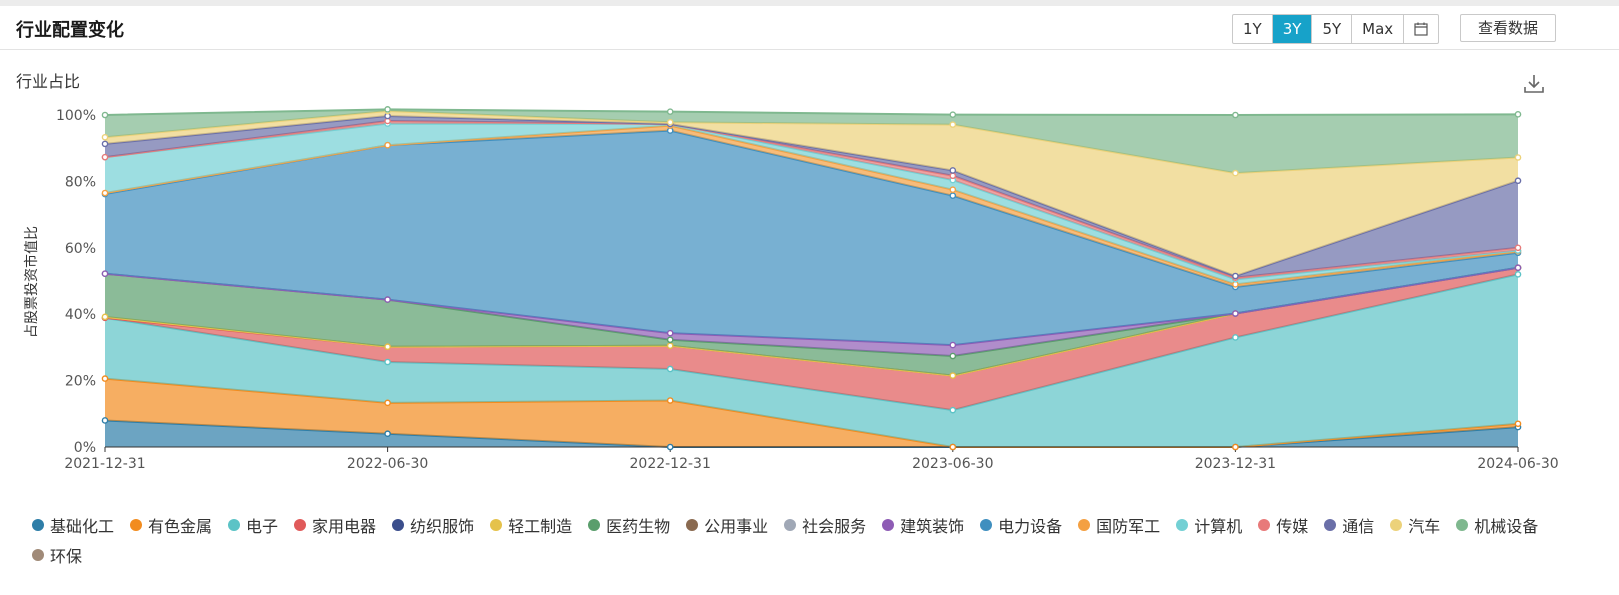  What do you see at coordinates (344, 526) in the screenshot?
I see `legend-label: 家用电器` at bounding box center [344, 526].